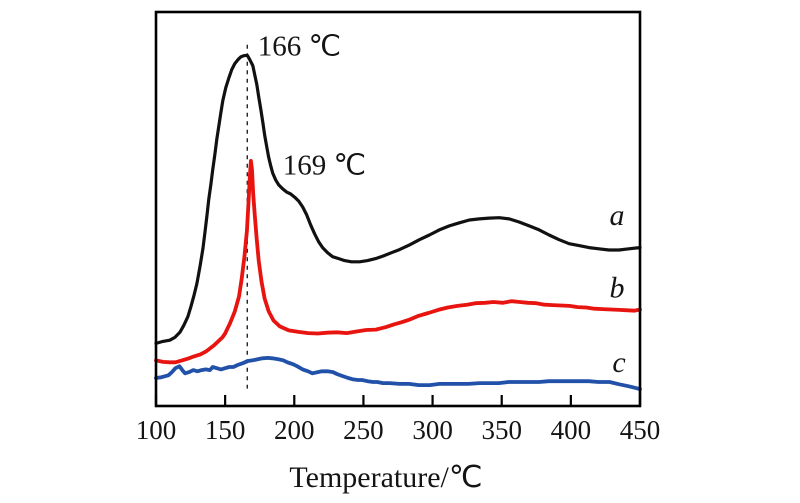 Image resolution: width=800 pixels, height=503 pixels. What do you see at coordinates (640, 430) in the screenshot?
I see `x-tick-label-450: 450` at bounding box center [640, 430].